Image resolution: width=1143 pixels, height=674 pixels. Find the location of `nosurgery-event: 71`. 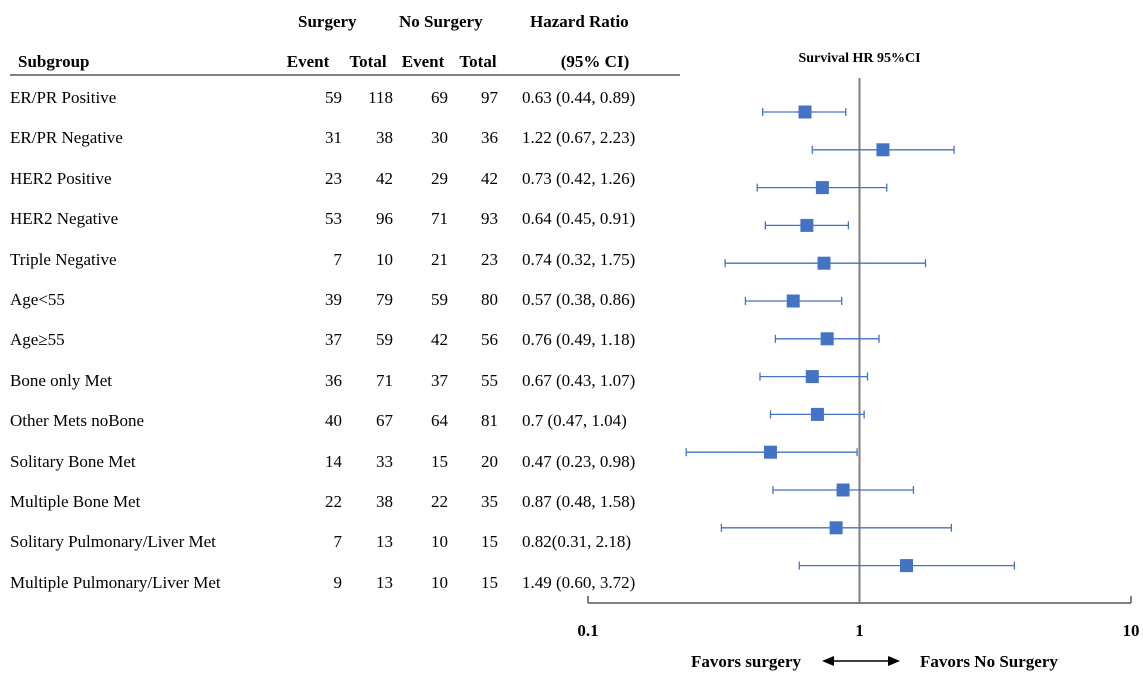

nosurgery-event: 71 is located at coordinates (439, 219).